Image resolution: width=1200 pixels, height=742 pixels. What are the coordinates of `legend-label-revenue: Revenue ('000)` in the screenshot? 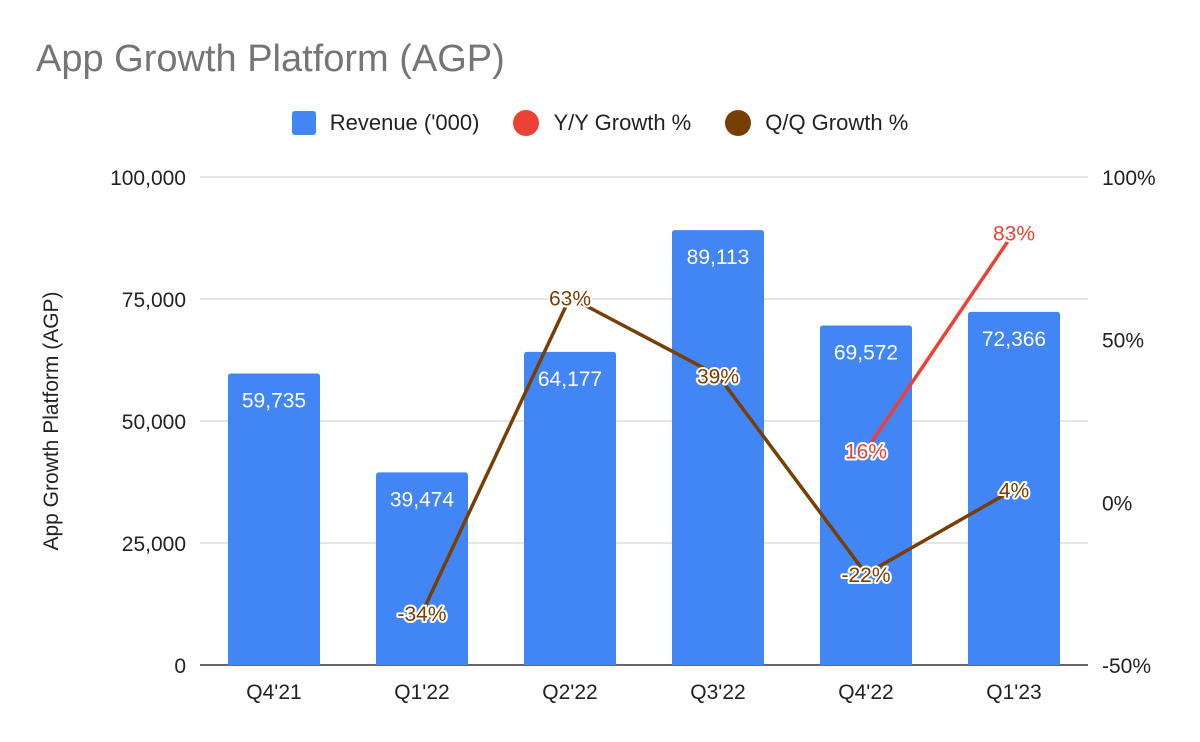 It's located at (404, 122).